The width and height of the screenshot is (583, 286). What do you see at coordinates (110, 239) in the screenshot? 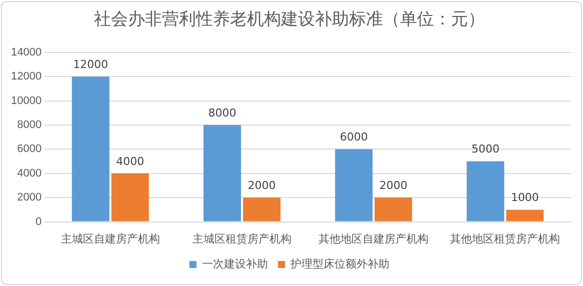
I see `x-tick-label: 主城区自建房产机构` at bounding box center [110, 239].